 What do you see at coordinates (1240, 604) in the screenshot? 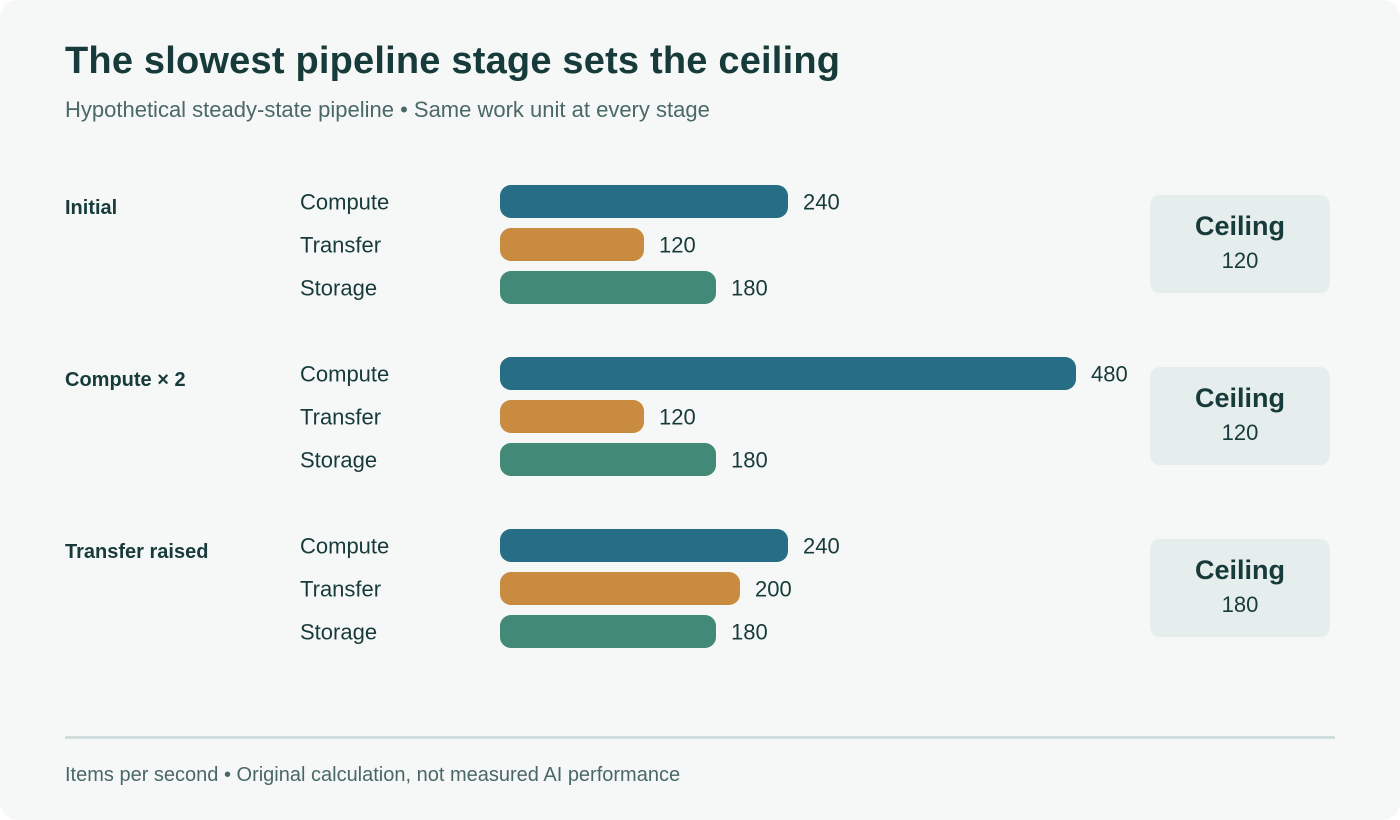
I see `ceiling-value: 180` at bounding box center [1240, 604].